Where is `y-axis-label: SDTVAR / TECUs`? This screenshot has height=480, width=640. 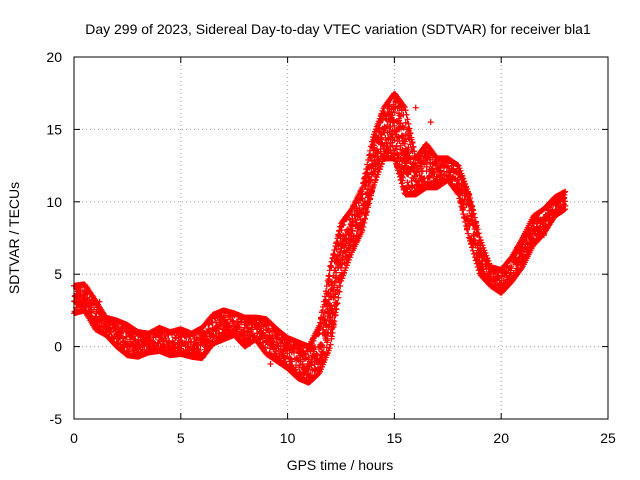
y-axis-label: SDTVAR / TECUs is located at coordinates (14, 238).